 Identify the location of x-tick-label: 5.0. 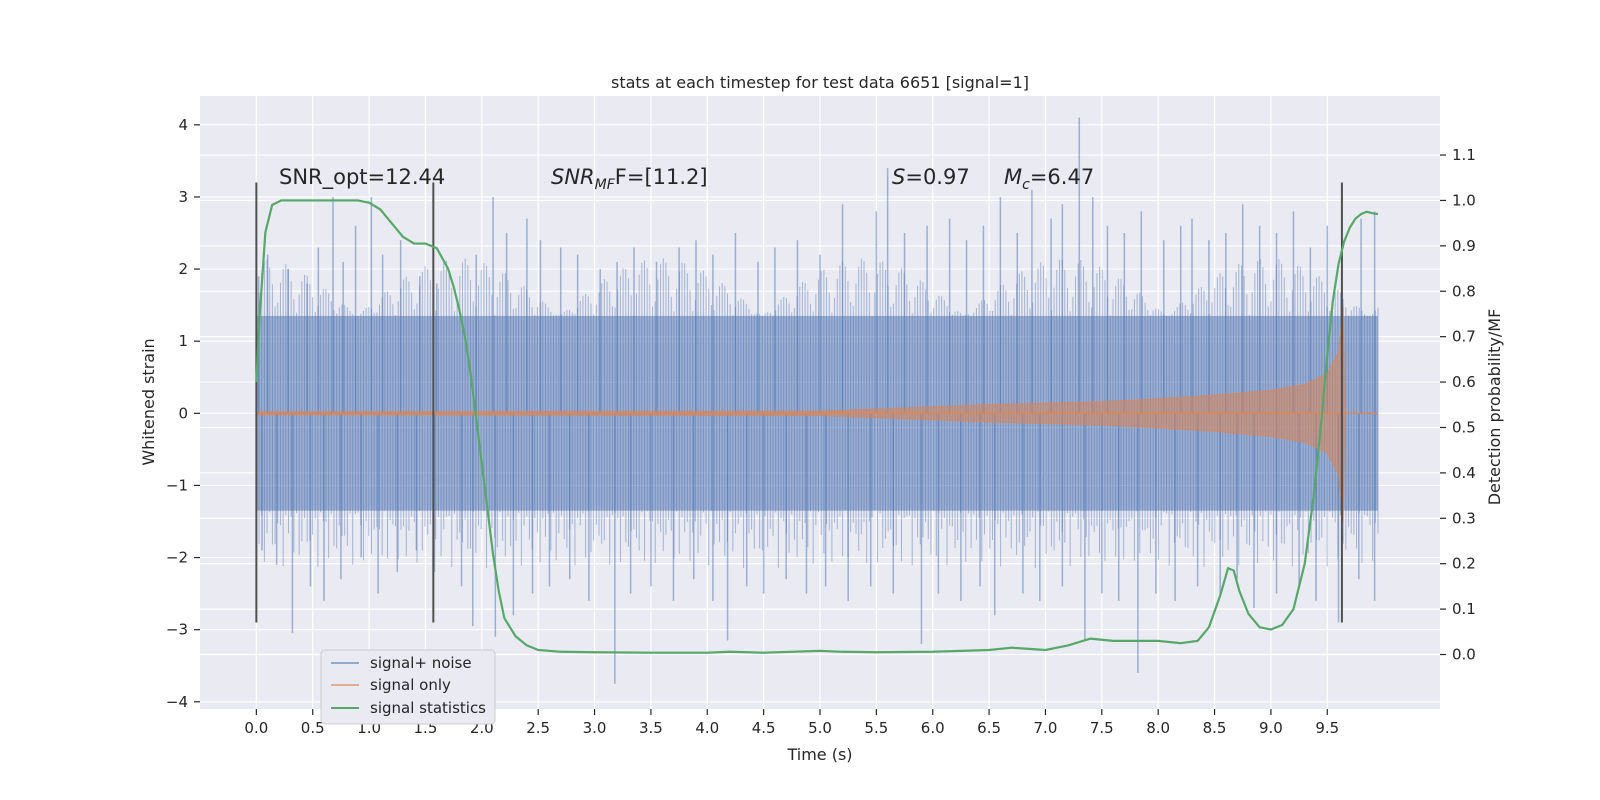
(820, 728).